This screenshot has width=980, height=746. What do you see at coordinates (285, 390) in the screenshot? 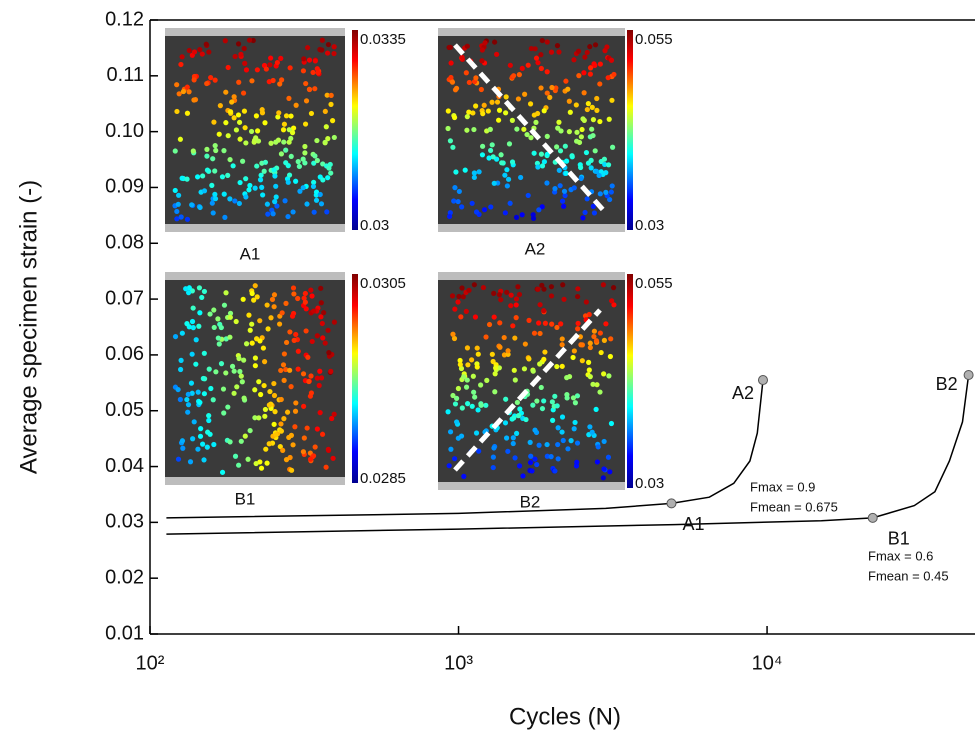
I see `inset: 0.0305 0.0285 B1` at bounding box center [285, 390].